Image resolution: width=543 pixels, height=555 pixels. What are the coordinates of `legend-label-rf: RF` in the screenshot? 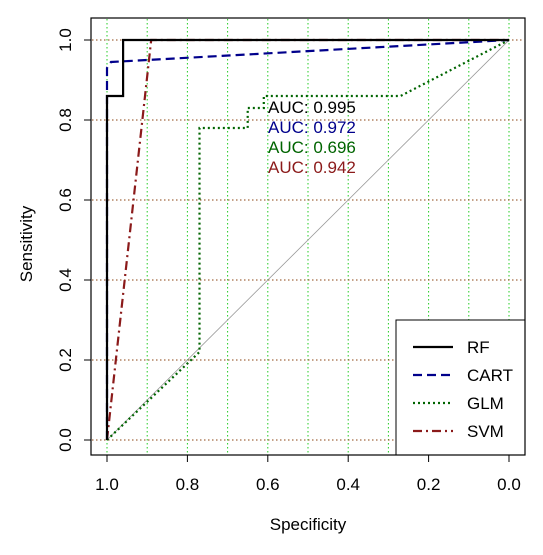 It's located at (478, 347).